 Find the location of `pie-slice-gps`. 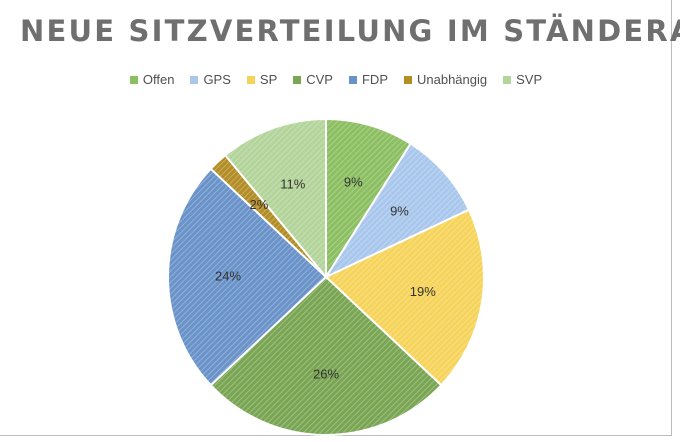

pie-slice-gps is located at coordinates (397, 211).